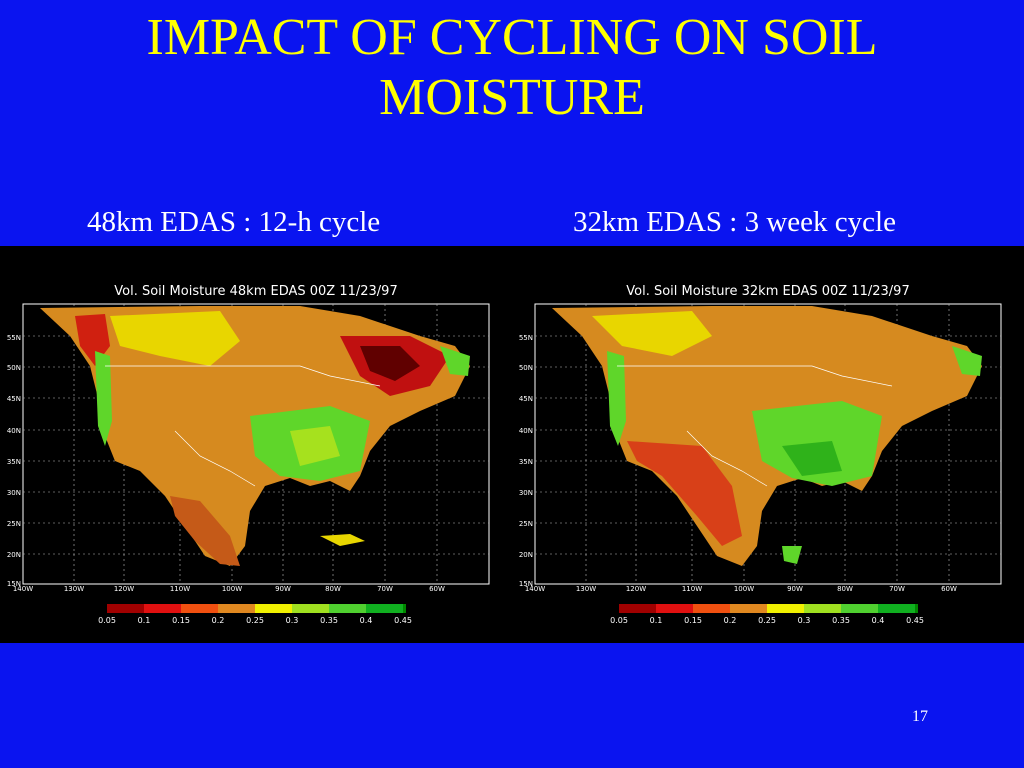 The image size is (1024, 768). What do you see at coordinates (342, 540) in the screenshot?
I see `land-cuba` at bounding box center [342, 540].